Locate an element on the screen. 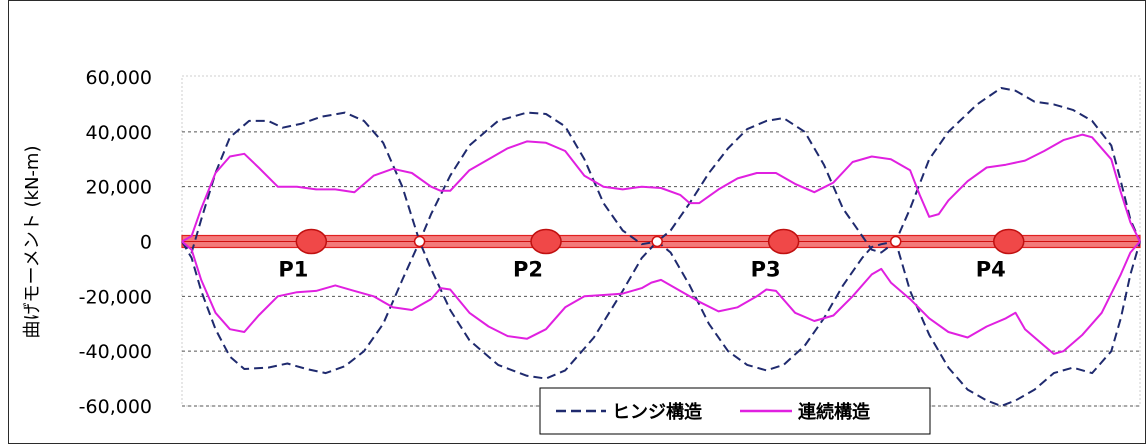 This screenshot has height=446, width=1148. pier-label: P2 is located at coordinates (528, 270).